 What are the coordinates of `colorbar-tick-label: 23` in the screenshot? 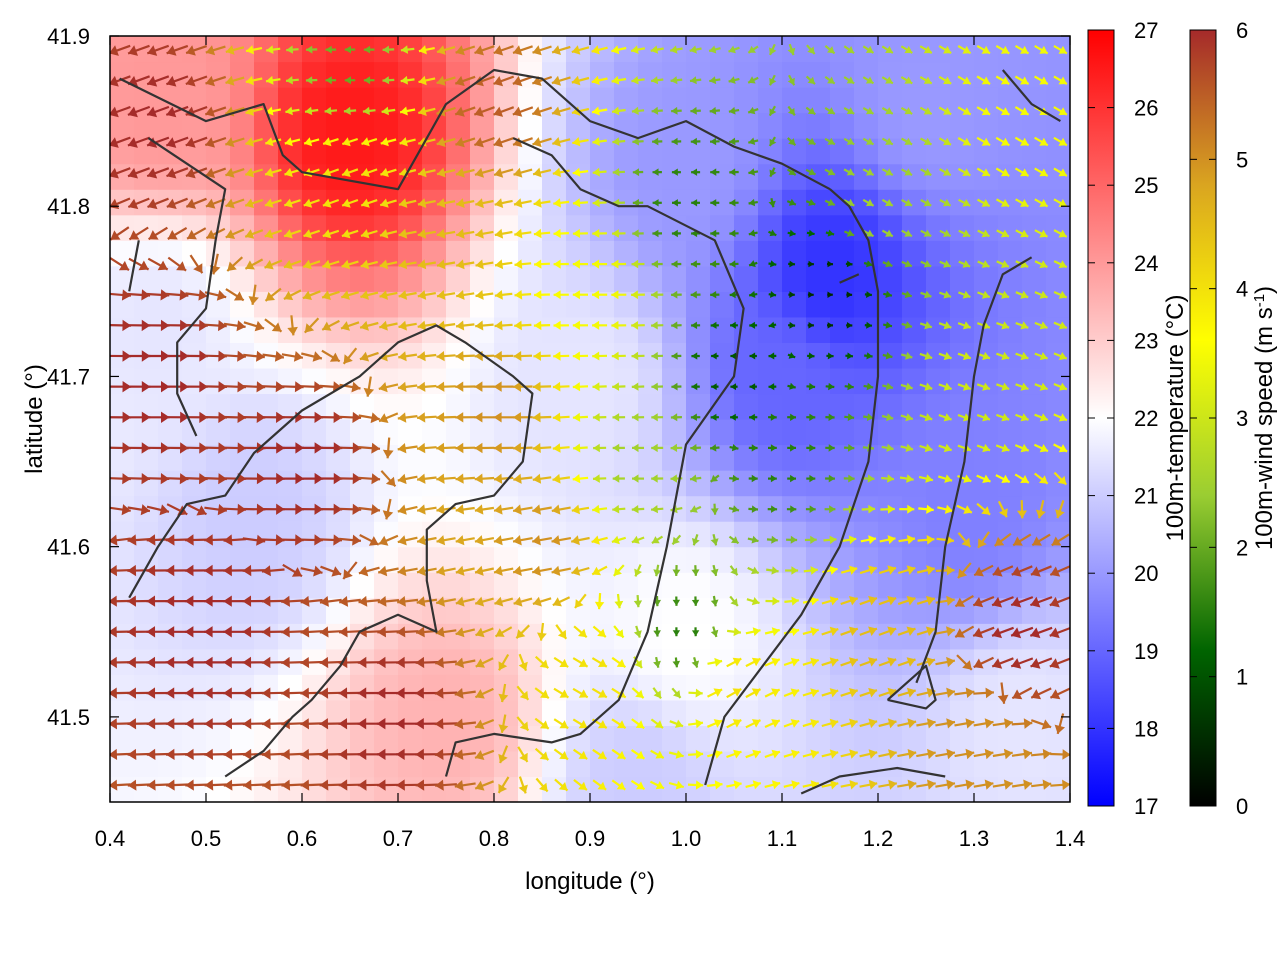 It's located at (1146, 340).